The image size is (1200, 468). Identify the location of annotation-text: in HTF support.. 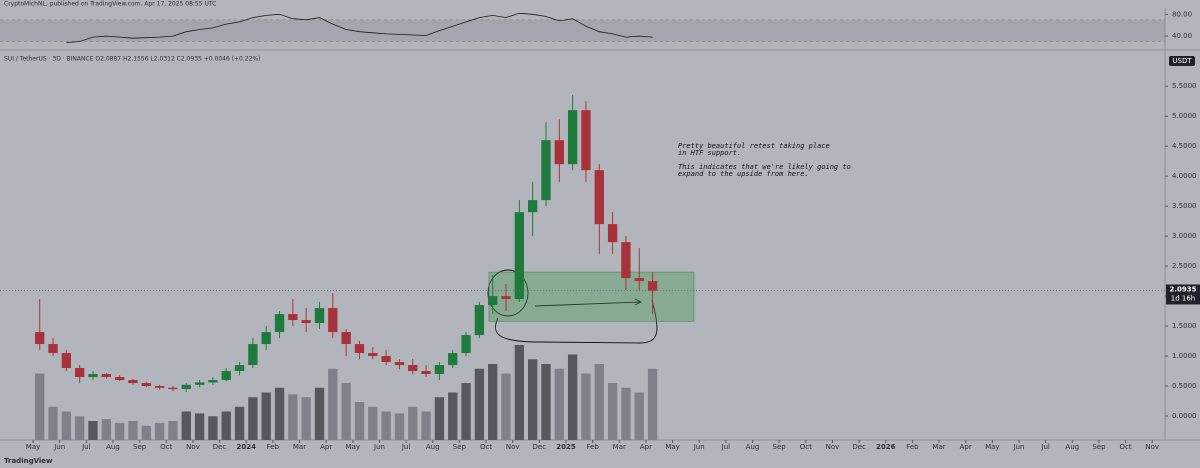
(709, 153).